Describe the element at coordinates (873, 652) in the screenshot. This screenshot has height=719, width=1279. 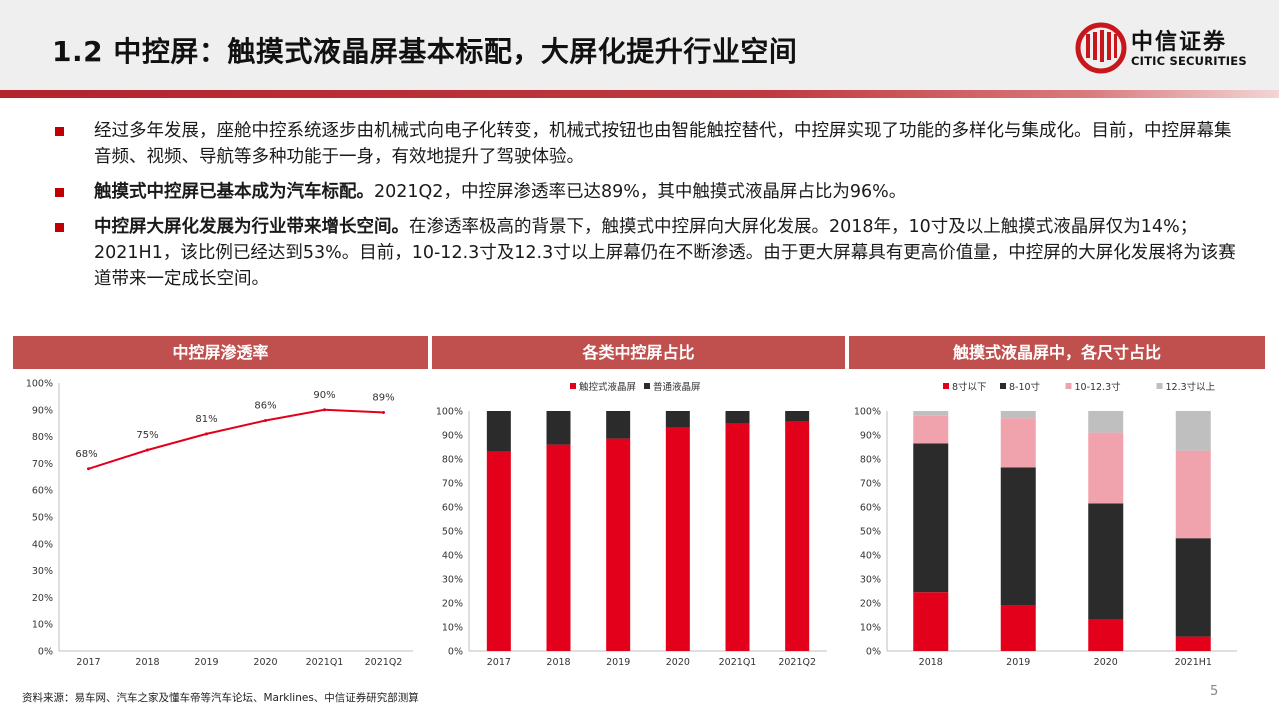
I see `y-tick-label: 0%` at that location.